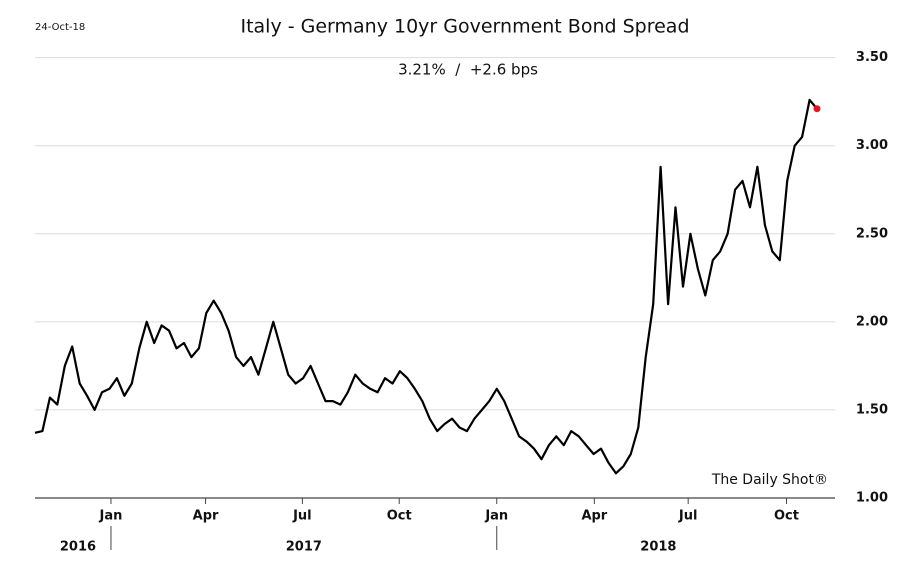 Image resolution: width=900 pixels, height=569 pixels. I want to click on y-tick-label: 2.00, so click(872, 321).